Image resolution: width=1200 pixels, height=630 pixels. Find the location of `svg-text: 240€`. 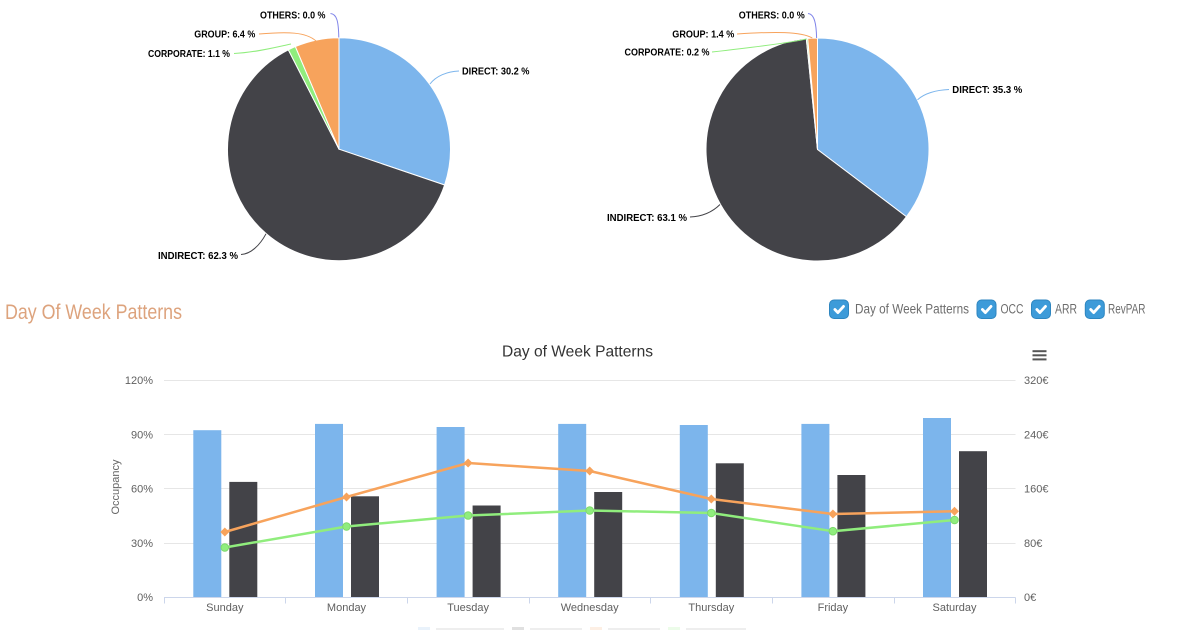

svg-text: 240€ is located at coordinates (1036, 436).